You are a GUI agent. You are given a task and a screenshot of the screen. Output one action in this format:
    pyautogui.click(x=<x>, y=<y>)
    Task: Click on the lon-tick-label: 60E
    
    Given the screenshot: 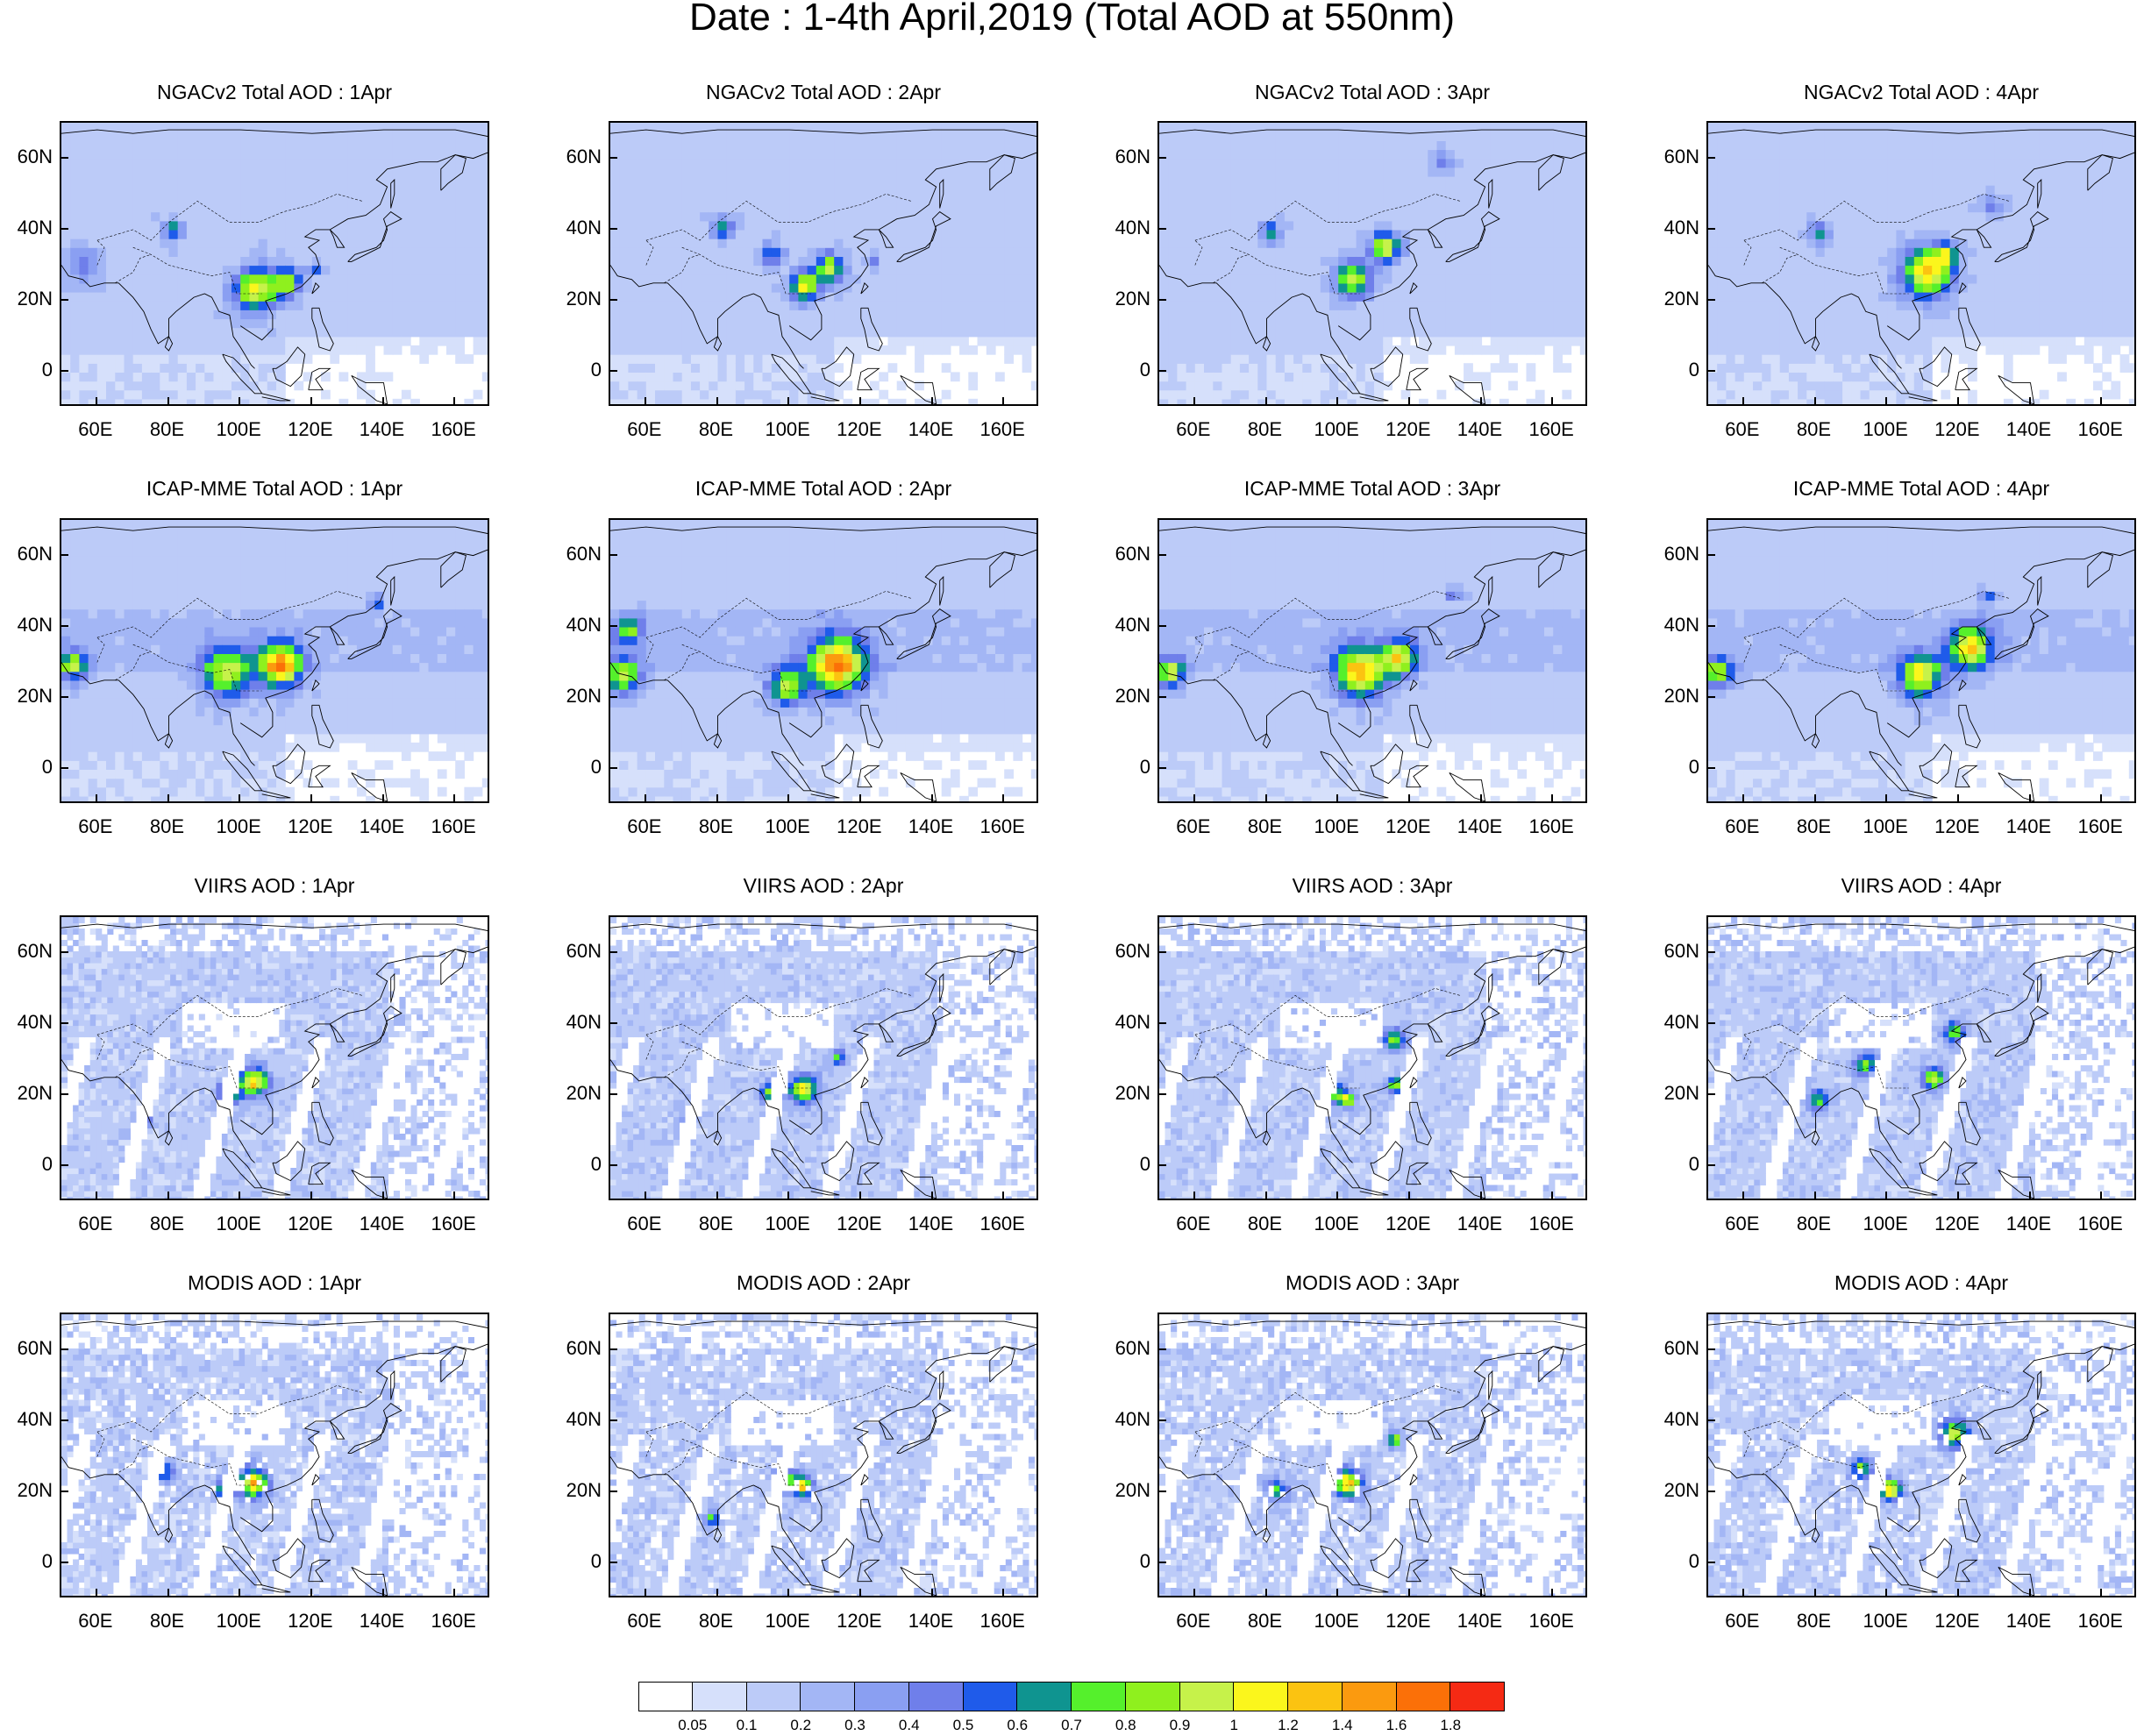 What is the action you would take?
    pyautogui.click(x=95, y=1224)
    